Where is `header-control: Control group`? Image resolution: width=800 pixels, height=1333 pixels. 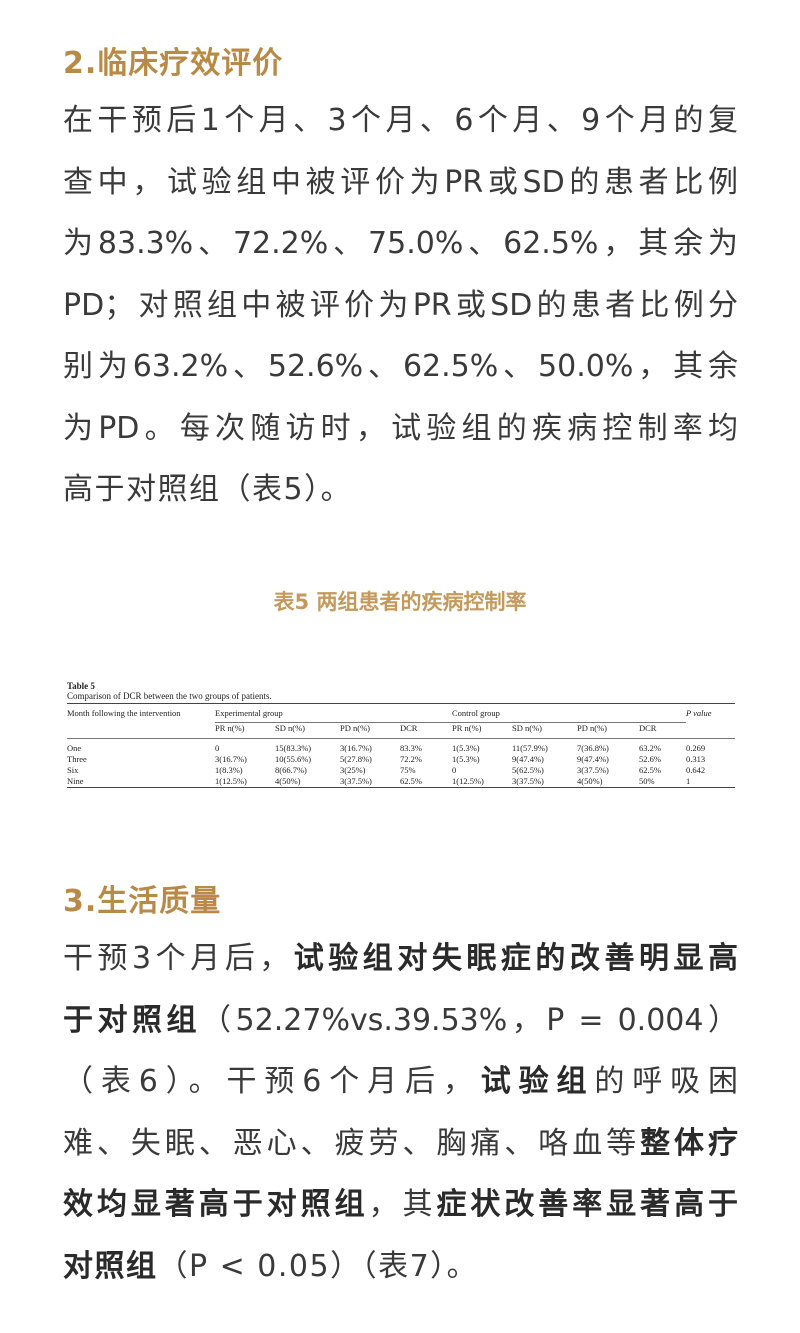
header-control: Control group is located at coordinates (569, 713).